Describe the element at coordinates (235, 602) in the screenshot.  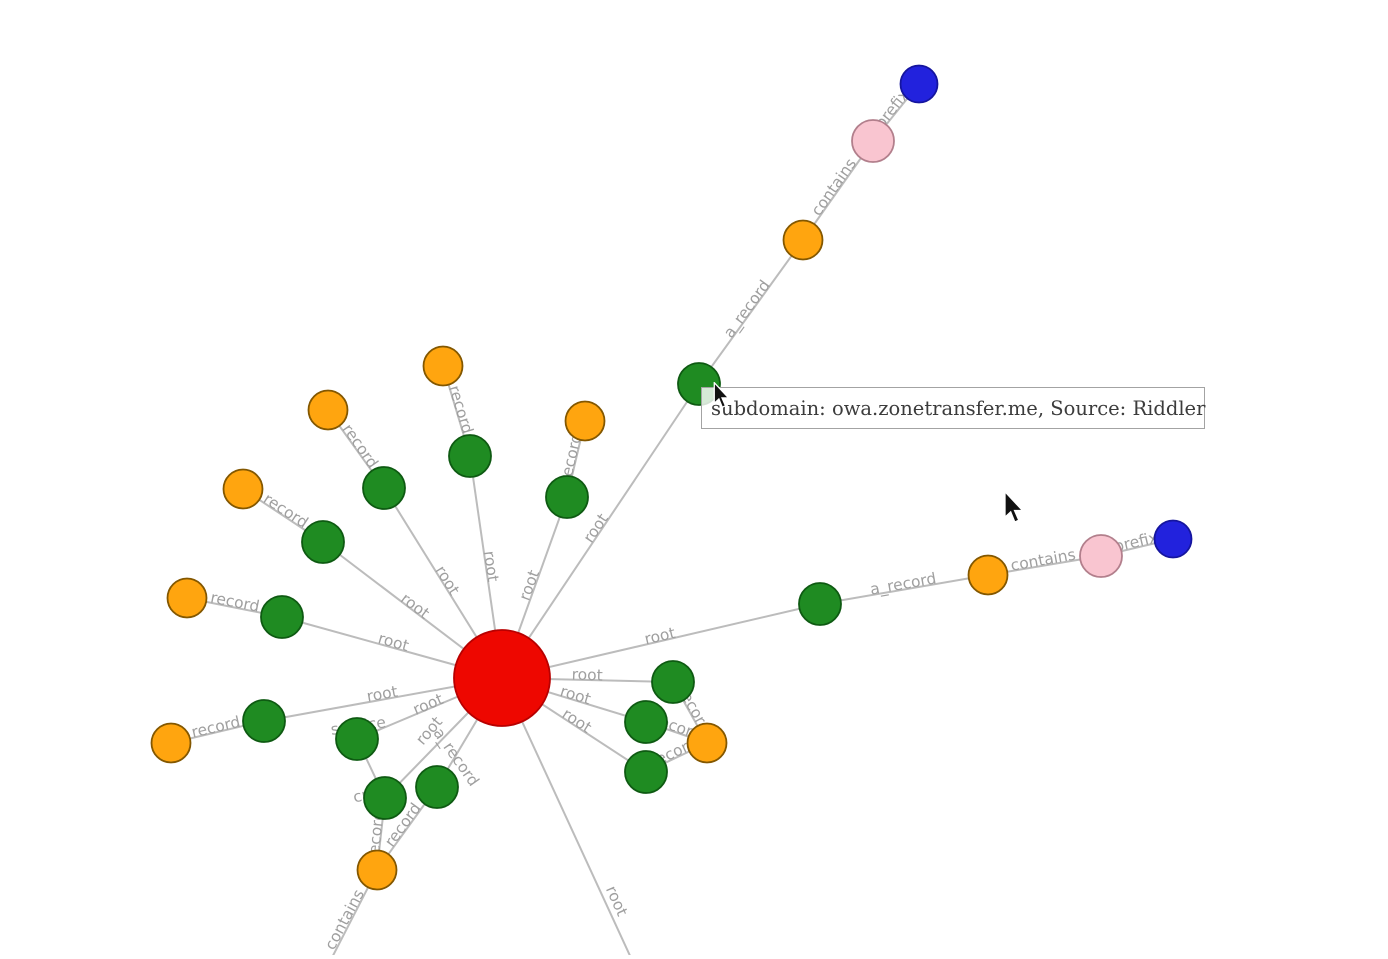
I see `edge-label-record-19: record` at that location.